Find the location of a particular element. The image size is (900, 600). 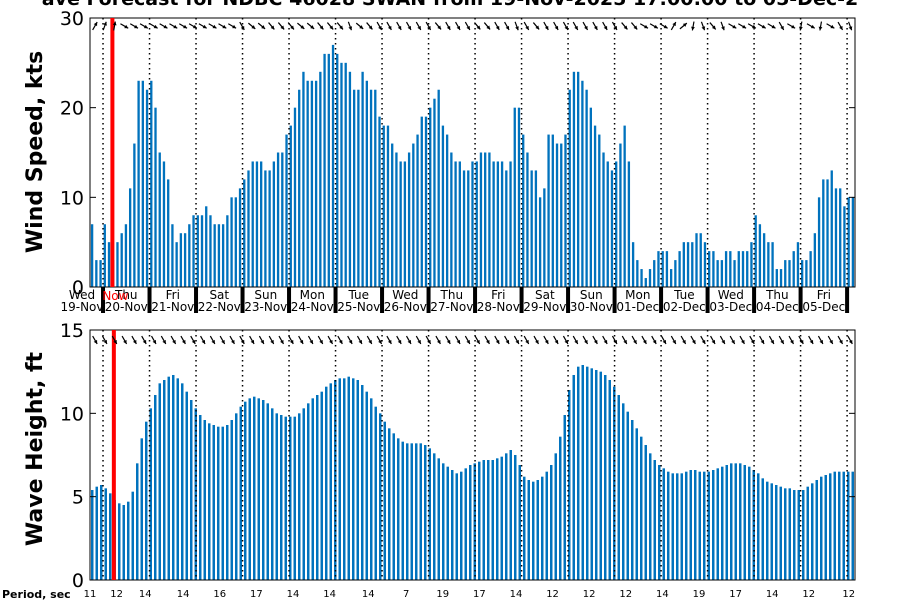

y-tick-label: 5 is located at coordinates (78, 498).